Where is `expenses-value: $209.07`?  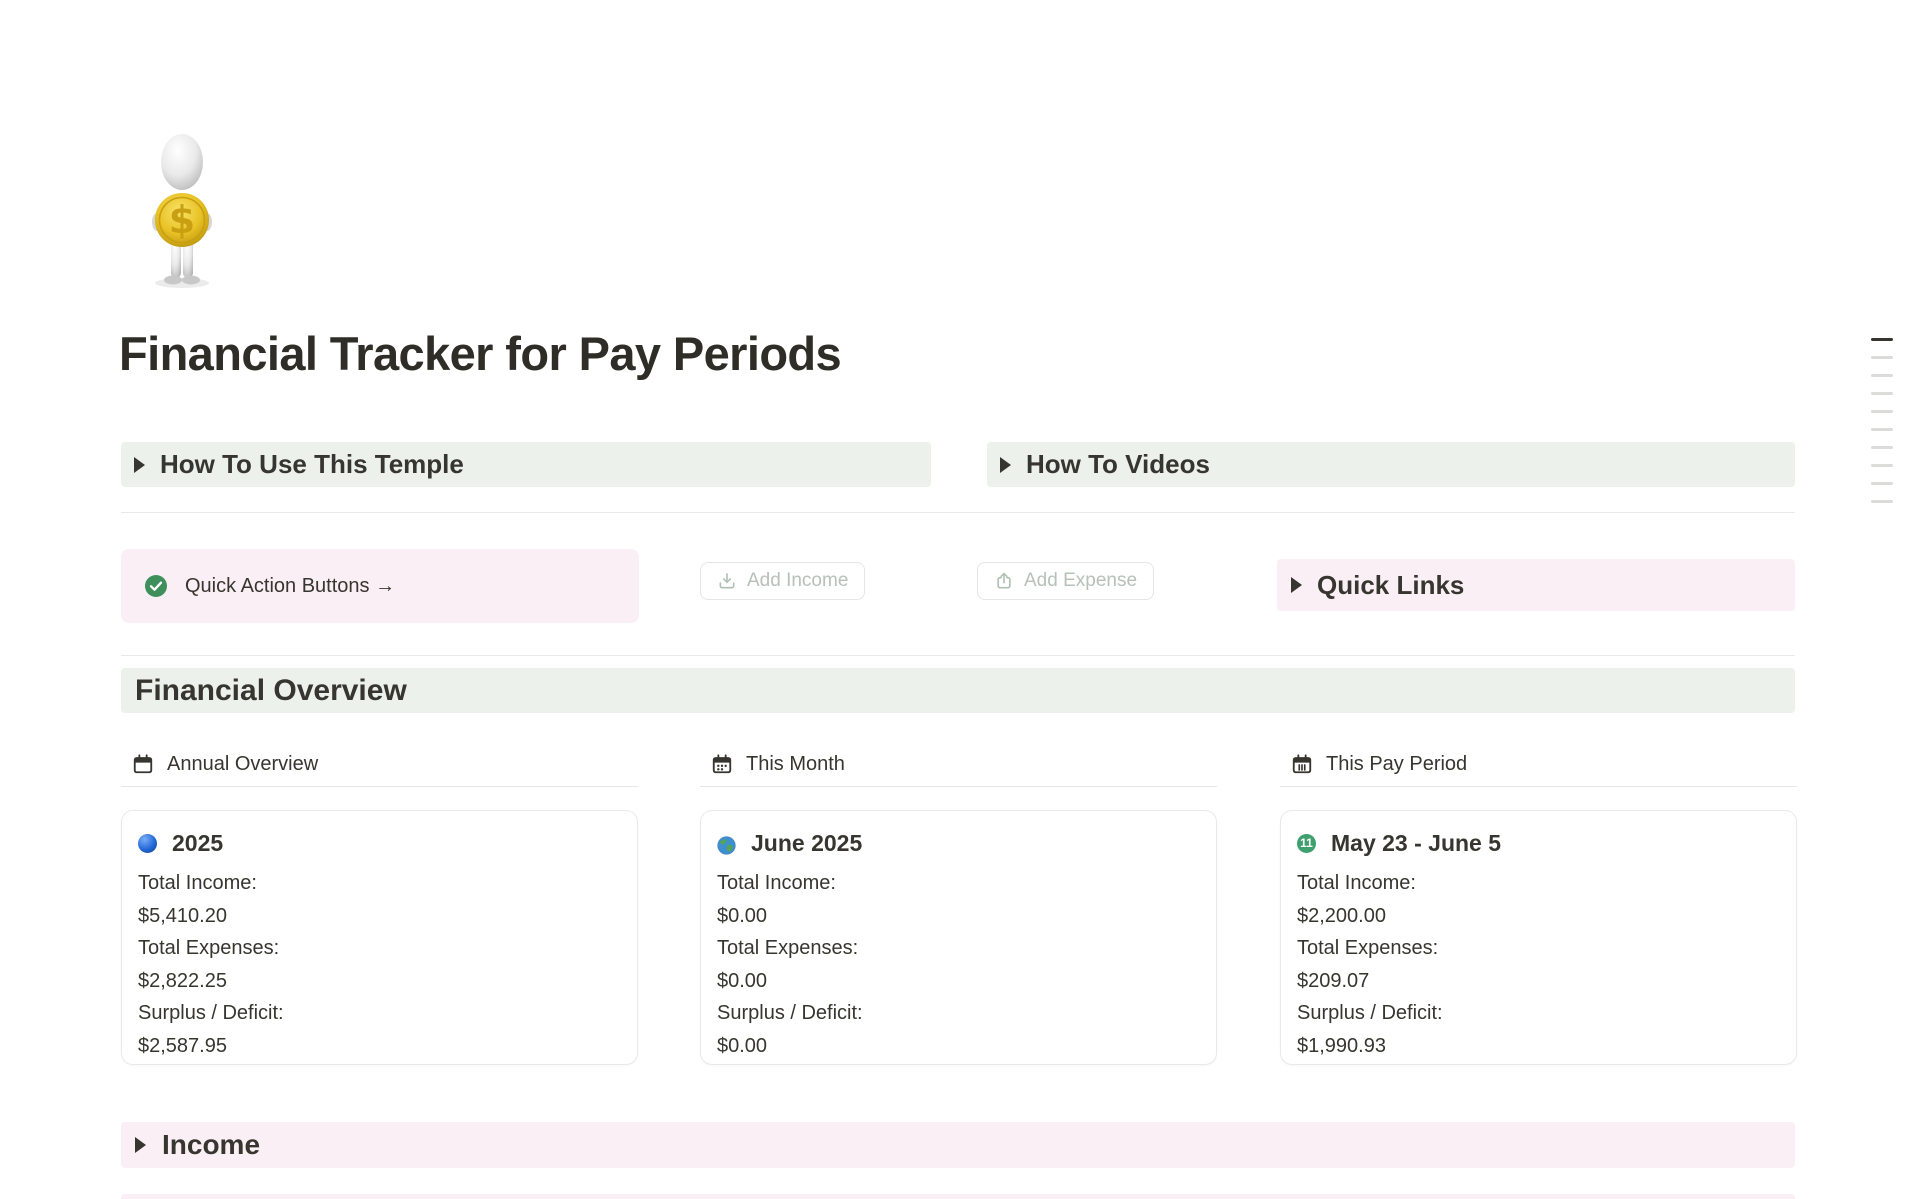 expenses-value: $209.07 is located at coordinates (1333, 980).